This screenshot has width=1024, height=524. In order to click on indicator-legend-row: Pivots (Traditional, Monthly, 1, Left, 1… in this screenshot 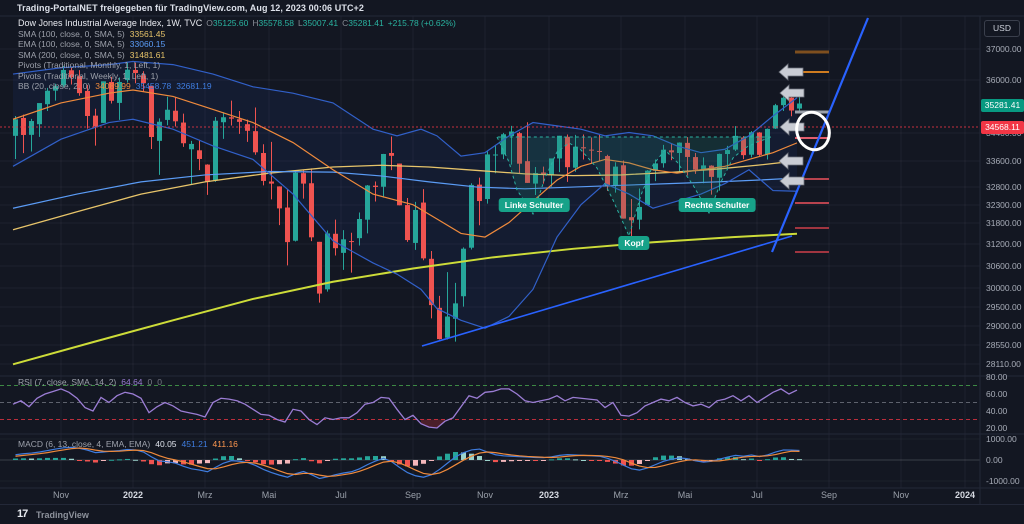, I will do `click(237, 65)`.